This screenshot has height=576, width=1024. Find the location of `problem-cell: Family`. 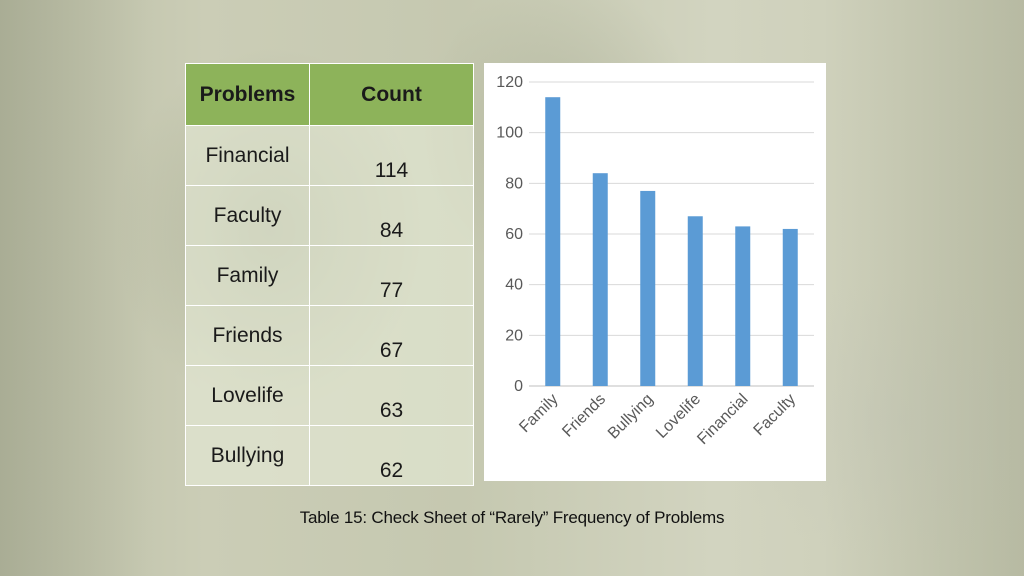

problem-cell: Family is located at coordinates (247, 275).